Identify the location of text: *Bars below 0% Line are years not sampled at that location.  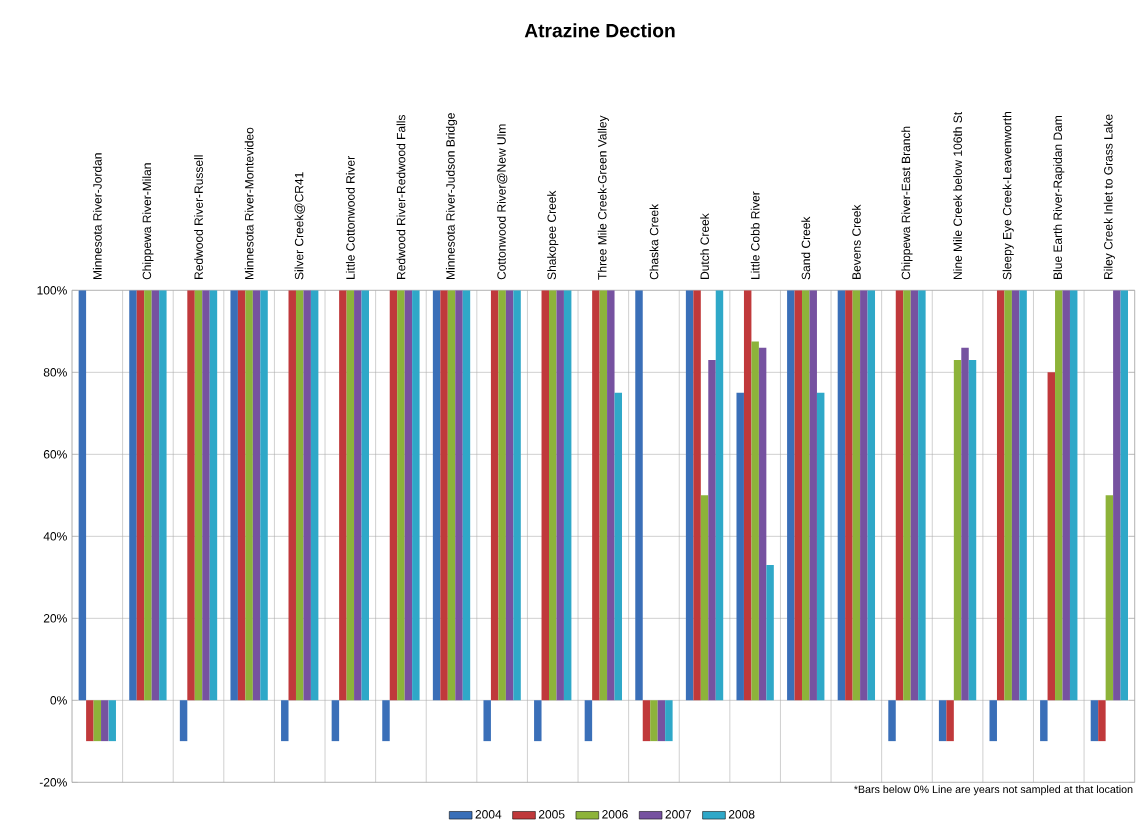
(993, 790).